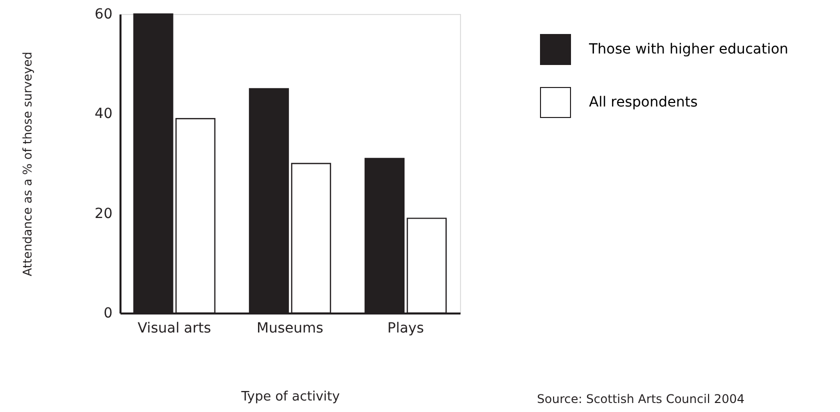 This screenshot has width=840, height=412. What do you see at coordinates (290, 328) in the screenshot?
I see `x-tick-label: Museums` at bounding box center [290, 328].